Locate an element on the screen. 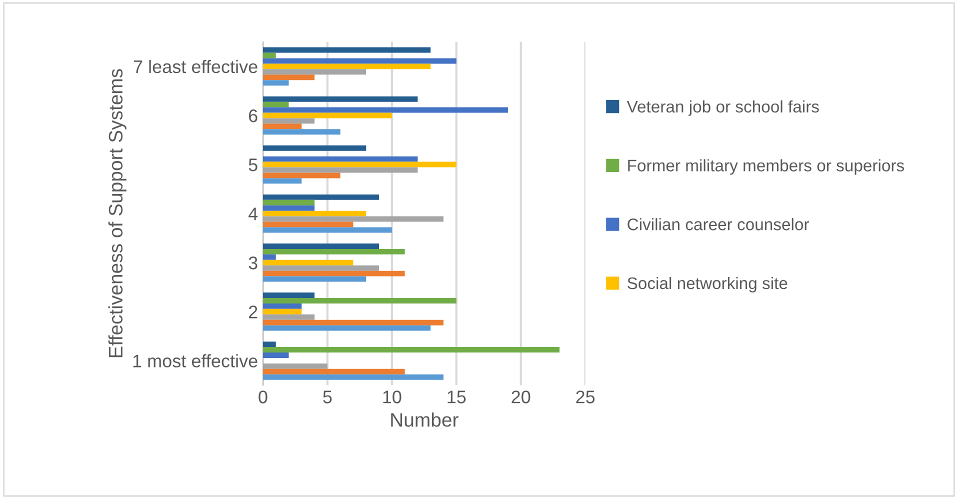  legend-label: Social networking site is located at coordinates (708, 284).